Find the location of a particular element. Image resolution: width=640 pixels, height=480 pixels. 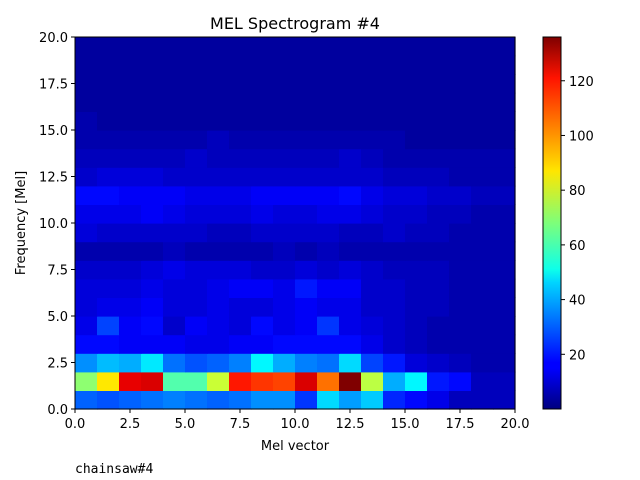

x-tick-label: 7.5 is located at coordinates (240, 424).